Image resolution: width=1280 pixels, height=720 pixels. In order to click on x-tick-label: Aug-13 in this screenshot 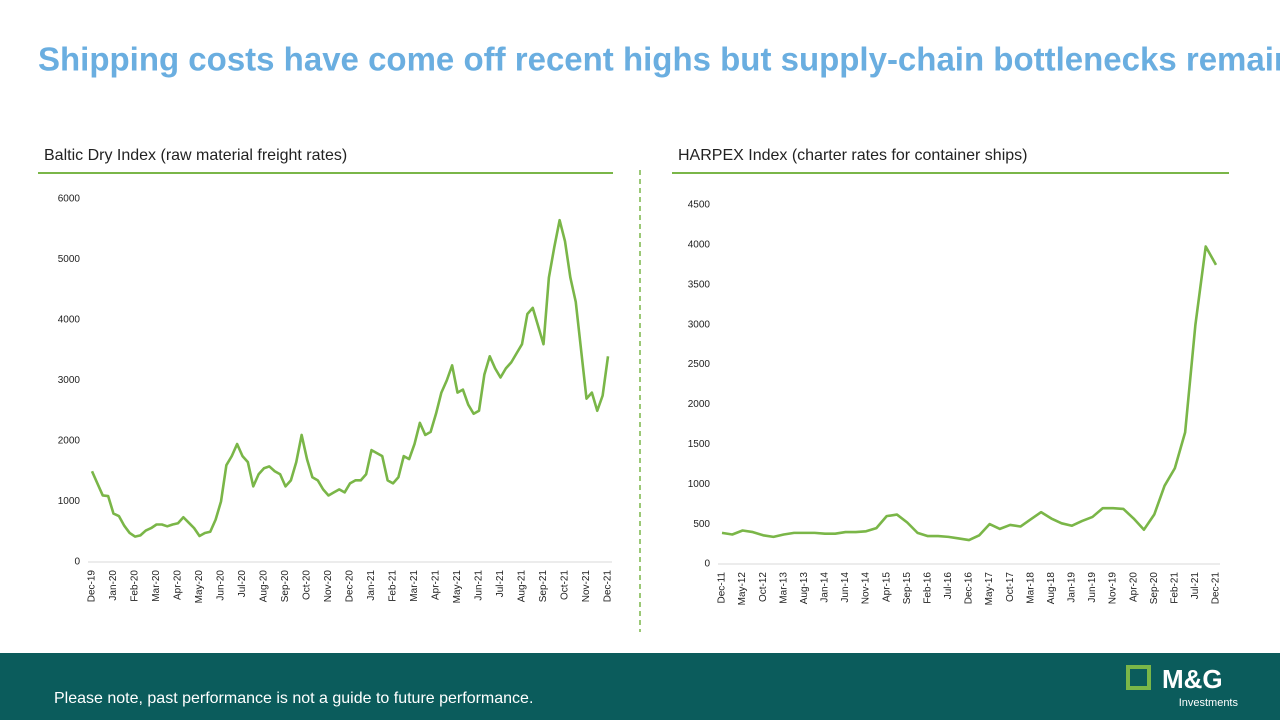, I will do `click(804, 588)`.